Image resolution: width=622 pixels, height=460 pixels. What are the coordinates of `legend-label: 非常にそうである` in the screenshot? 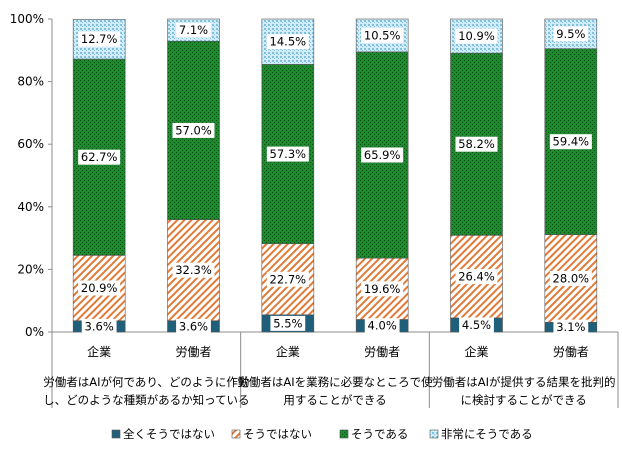 It's located at (487, 434).